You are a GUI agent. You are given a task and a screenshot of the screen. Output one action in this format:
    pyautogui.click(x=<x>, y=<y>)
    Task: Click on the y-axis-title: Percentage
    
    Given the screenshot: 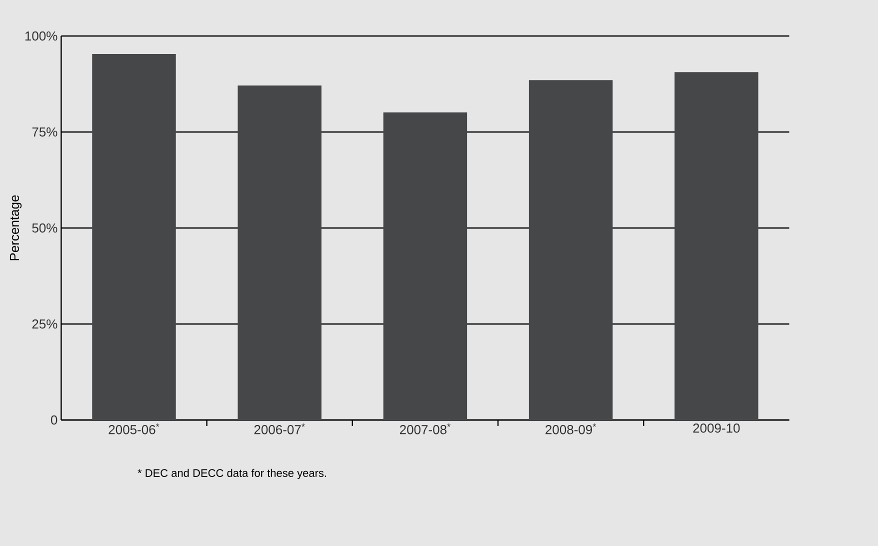 What is the action you would take?
    pyautogui.click(x=16, y=227)
    